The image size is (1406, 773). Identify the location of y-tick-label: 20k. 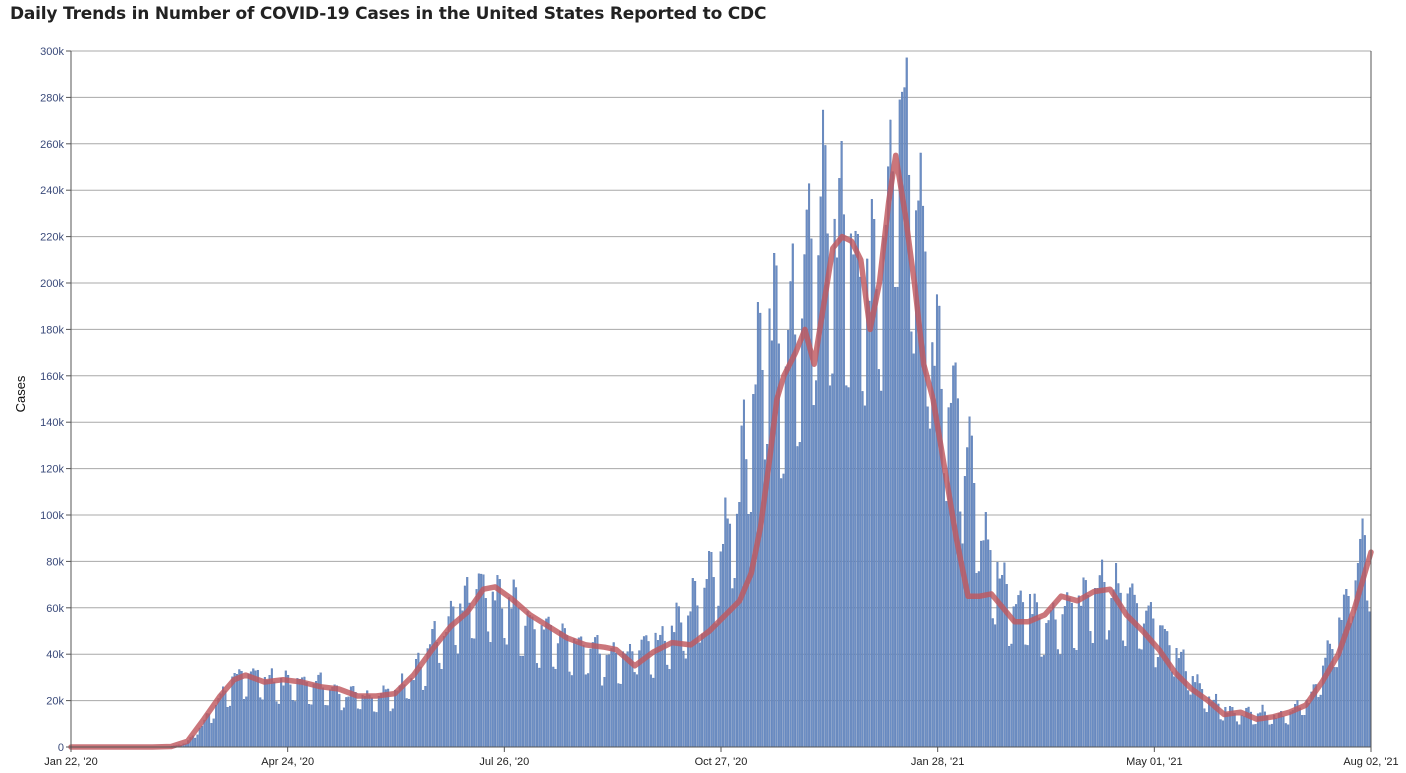
(55, 702).